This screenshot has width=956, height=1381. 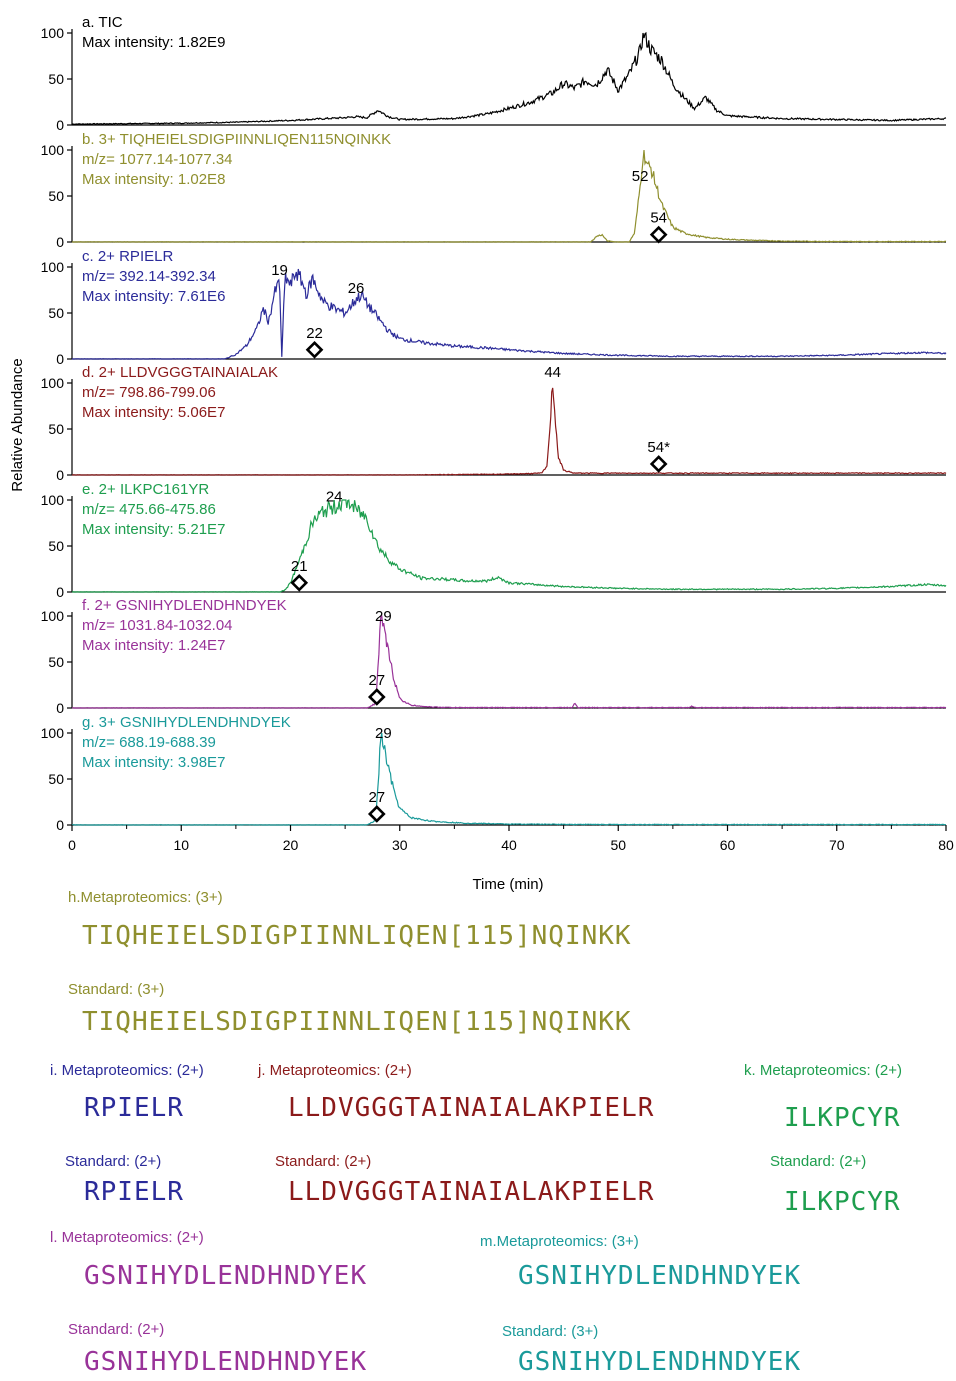 What do you see at coordinates (314, 333) in the screenshot?
I see `marker-label: 22` at bounding box center [314, 333].